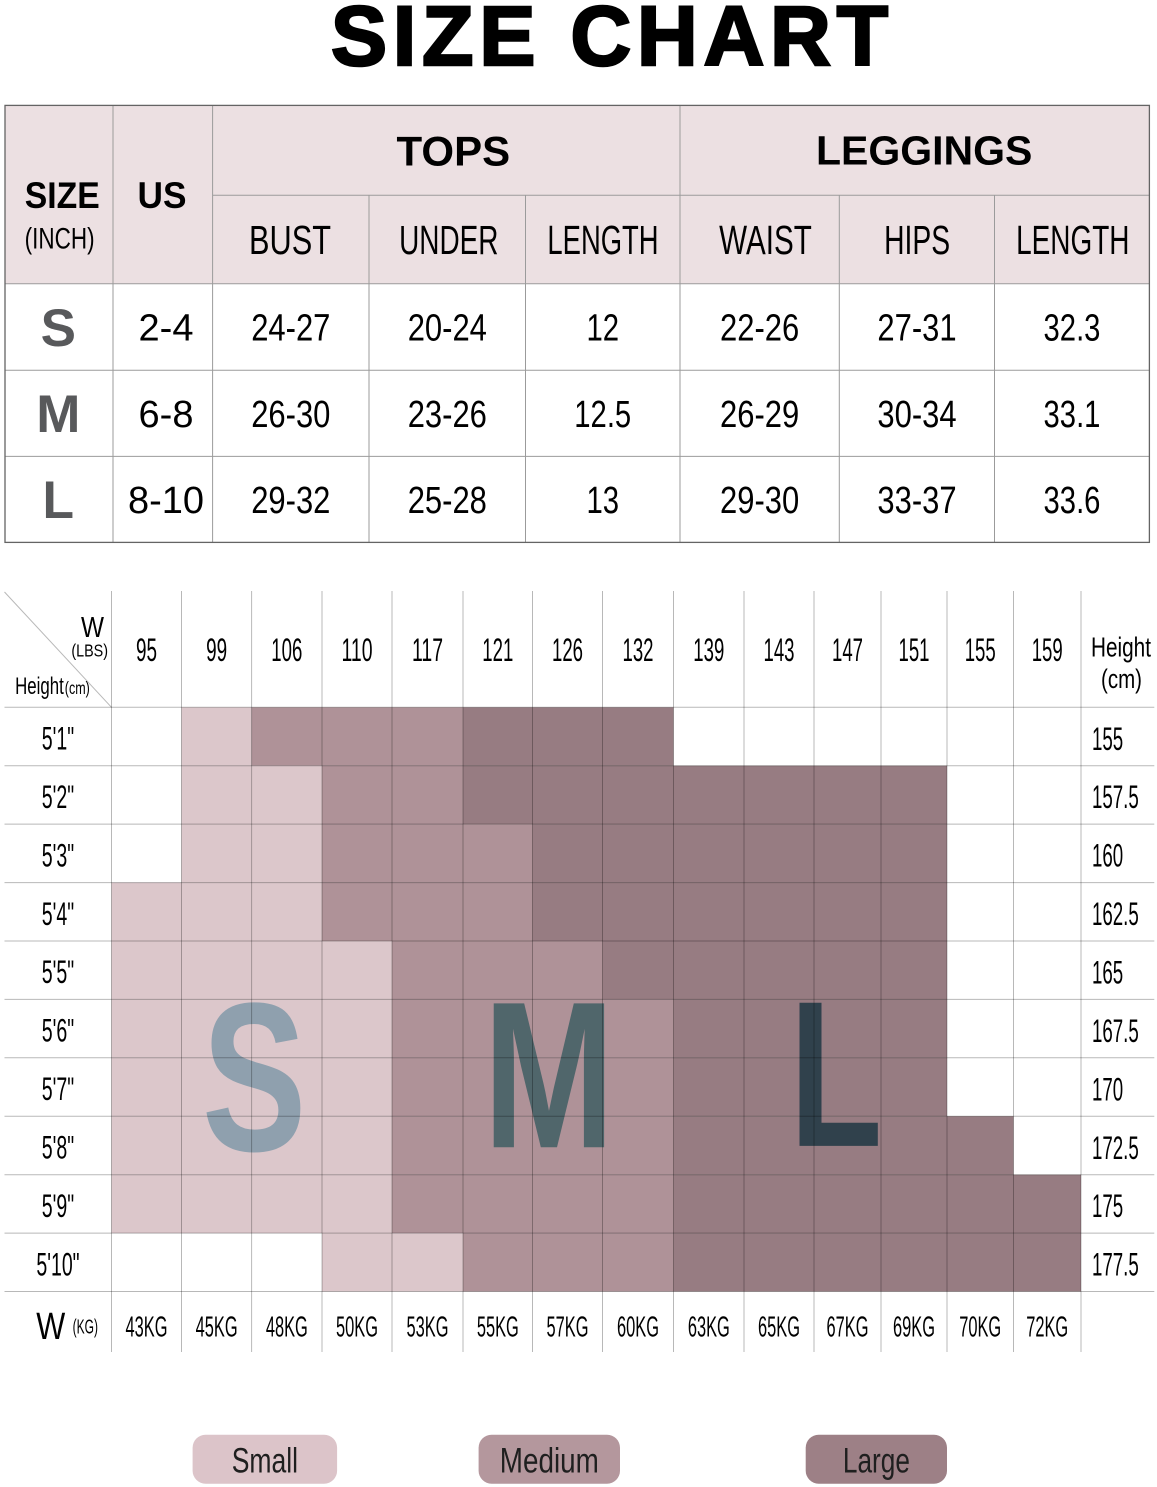  I want to click on svg-text: 70KG, so click(980, 1327).